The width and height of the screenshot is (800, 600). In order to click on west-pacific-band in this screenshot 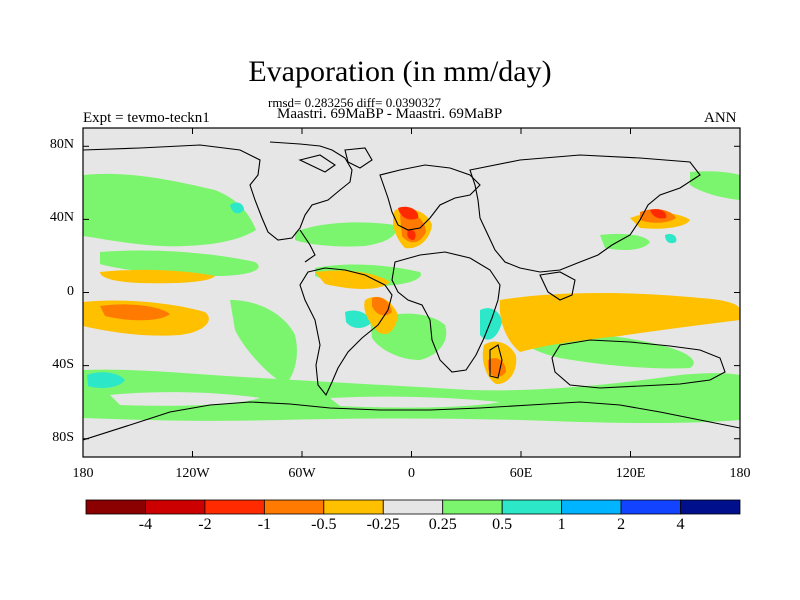, I will do `click(625, 241)`.